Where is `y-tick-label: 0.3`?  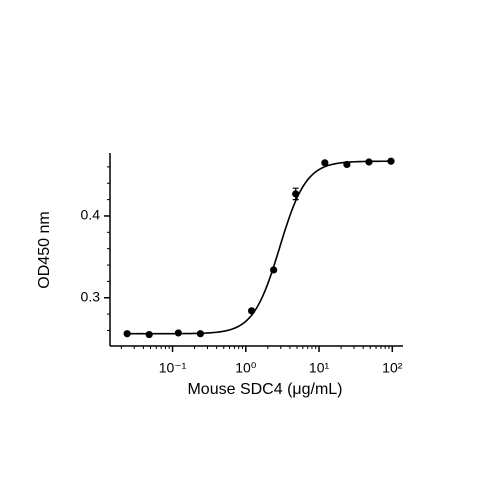
y-tick-label: 0.3 is located at coordinates (91, 296).